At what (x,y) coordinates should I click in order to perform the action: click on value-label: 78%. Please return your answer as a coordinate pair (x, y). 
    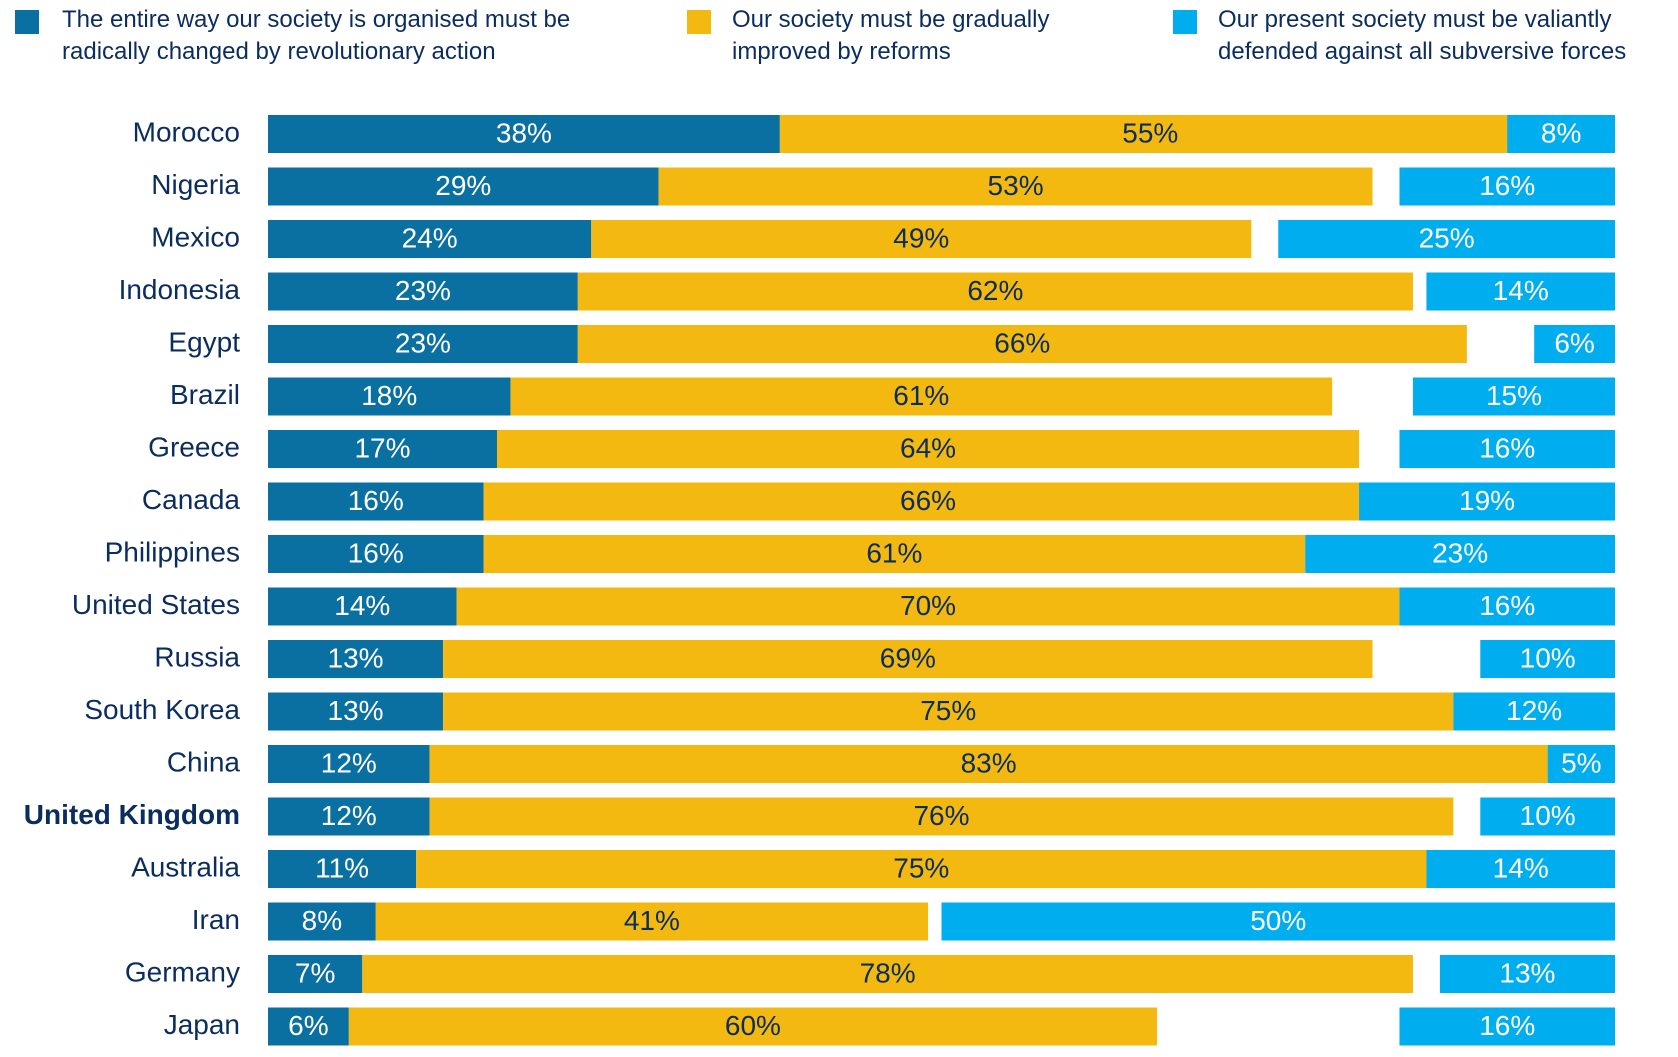
    Looking at the image, I should click on (888, 972).